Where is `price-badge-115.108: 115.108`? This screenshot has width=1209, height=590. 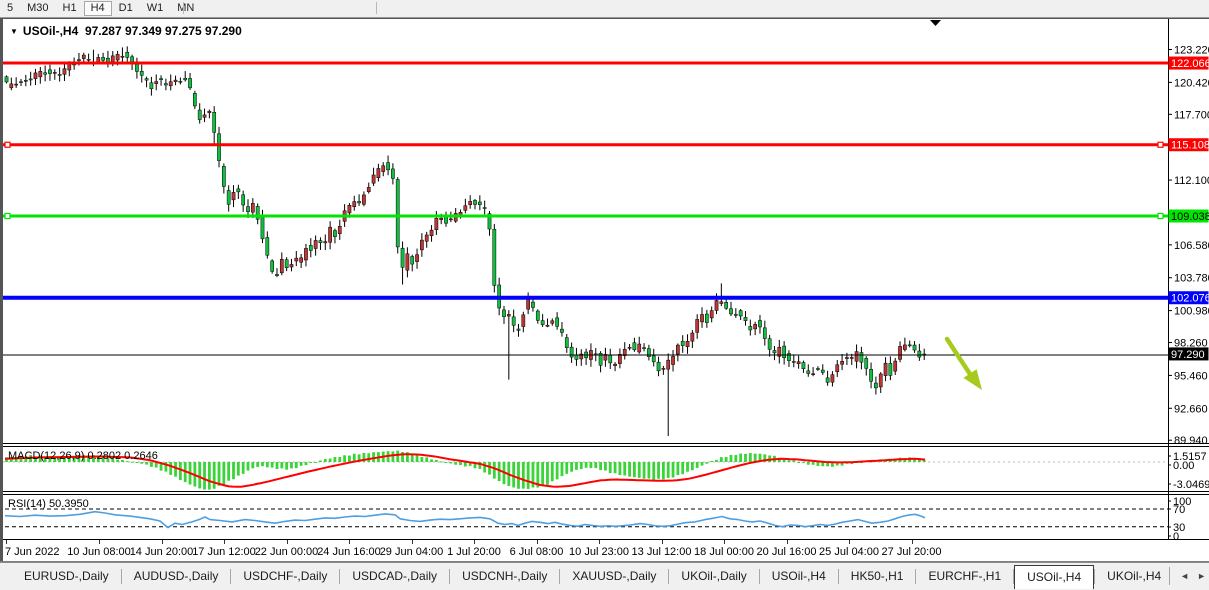 price-badge-115.108: 115.108 is located at coordinates (1188, 145).